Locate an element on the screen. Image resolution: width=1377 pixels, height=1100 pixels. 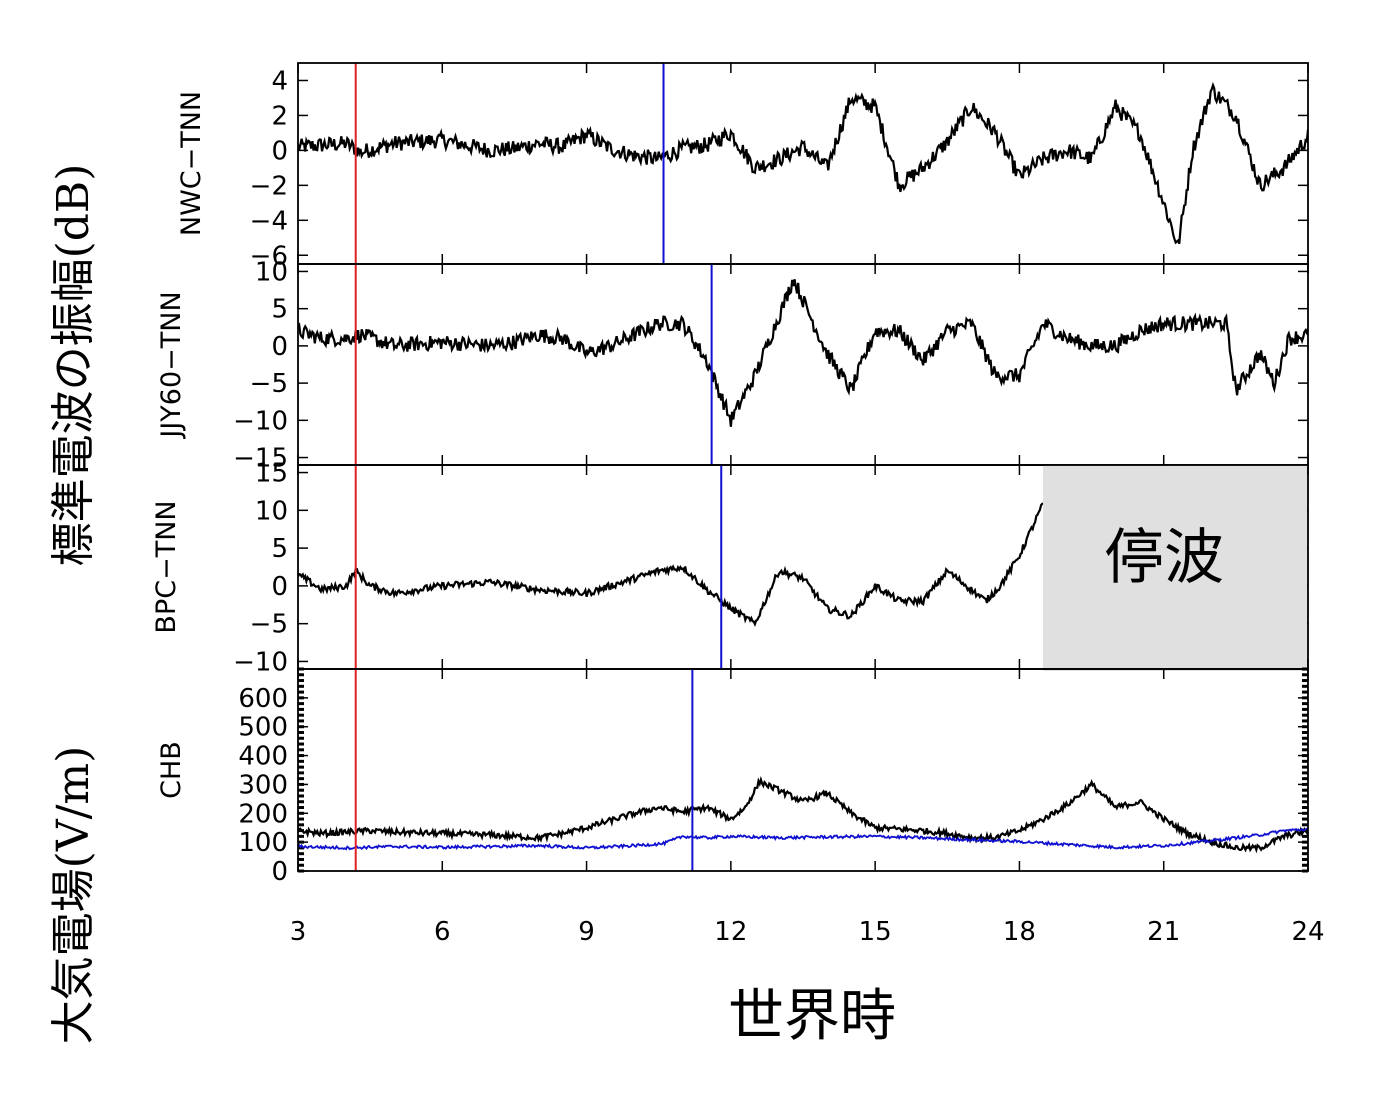
x-tick-label: 15 is located at coordinates (875, 932).